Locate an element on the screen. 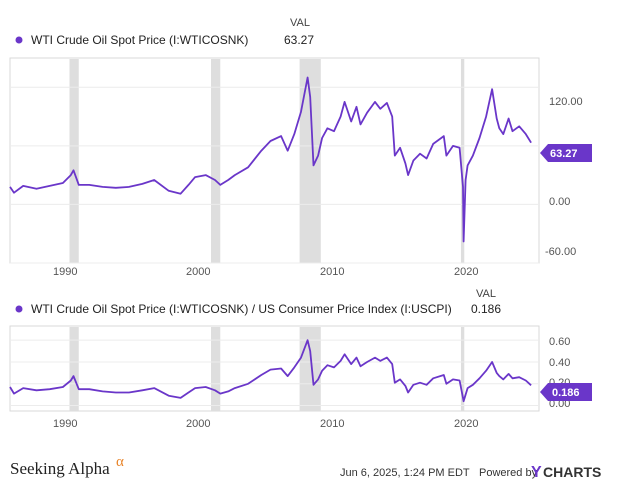 This screenshot has height=486, width=635. y-tick-label-1-2: -60.00 is located at coordinates (560, 252).